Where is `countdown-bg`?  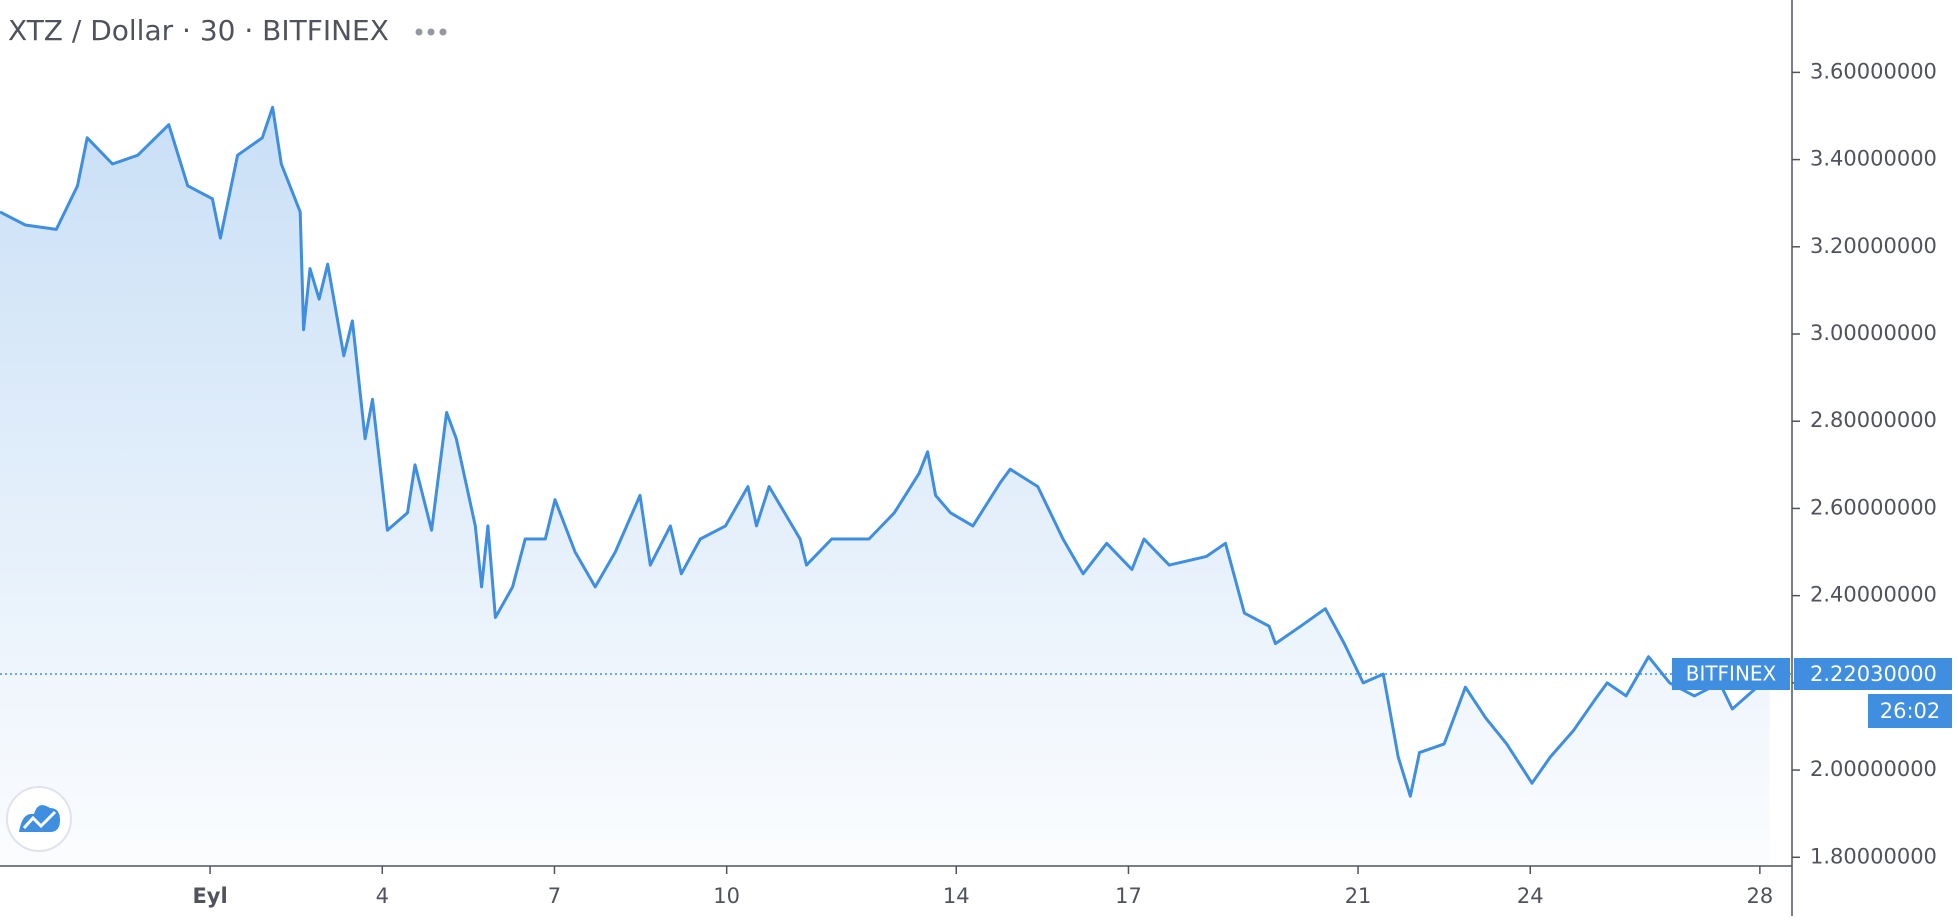 countdown-bg is located at coordinates (1910, 711).